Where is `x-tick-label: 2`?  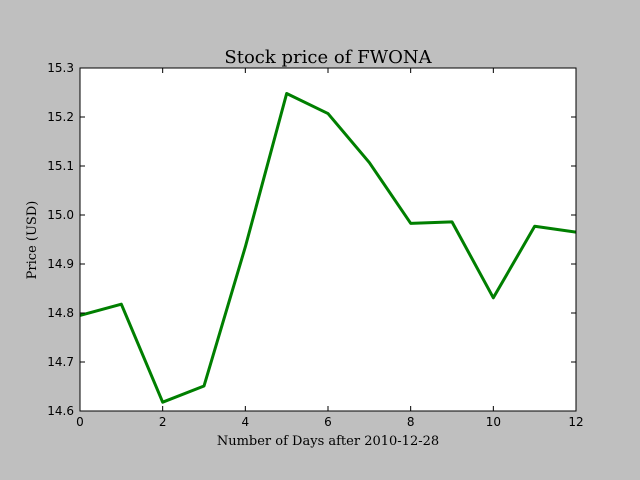 x-tick-label: 2 is located at coordinates (163, 422).